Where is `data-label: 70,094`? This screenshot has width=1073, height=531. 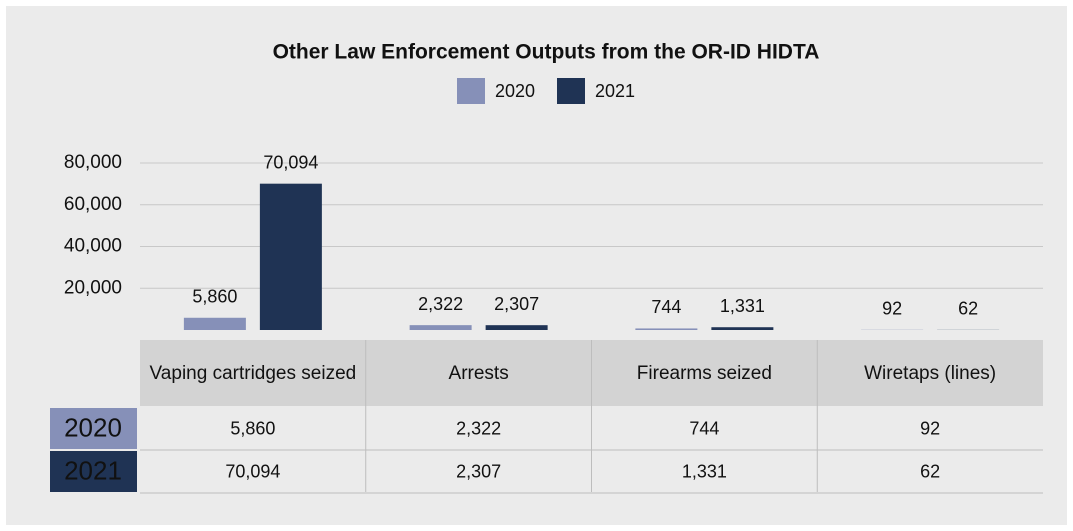
data-label: 70,094 is located at coordinates (290, 162).